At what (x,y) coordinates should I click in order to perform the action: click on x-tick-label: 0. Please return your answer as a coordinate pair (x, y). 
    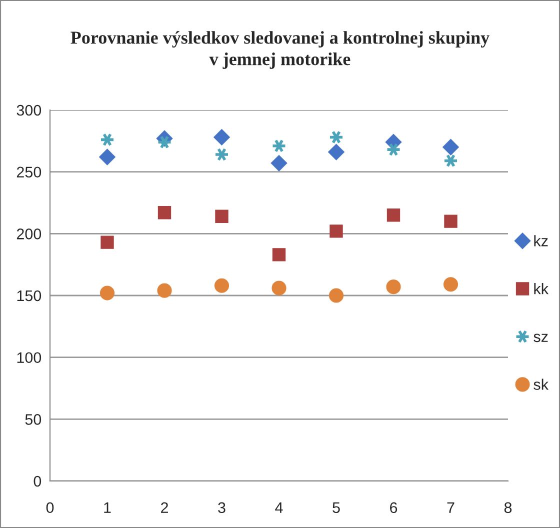
    Looking at the image, I should click on (50, 508).